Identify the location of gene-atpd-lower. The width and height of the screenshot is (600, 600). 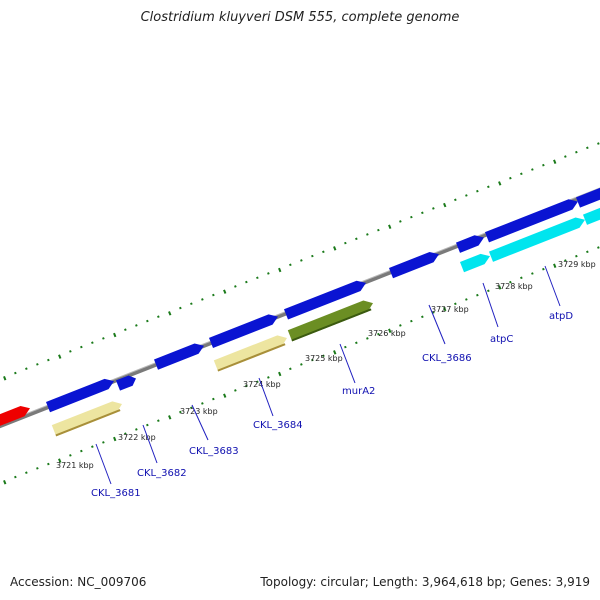
(537, 239).